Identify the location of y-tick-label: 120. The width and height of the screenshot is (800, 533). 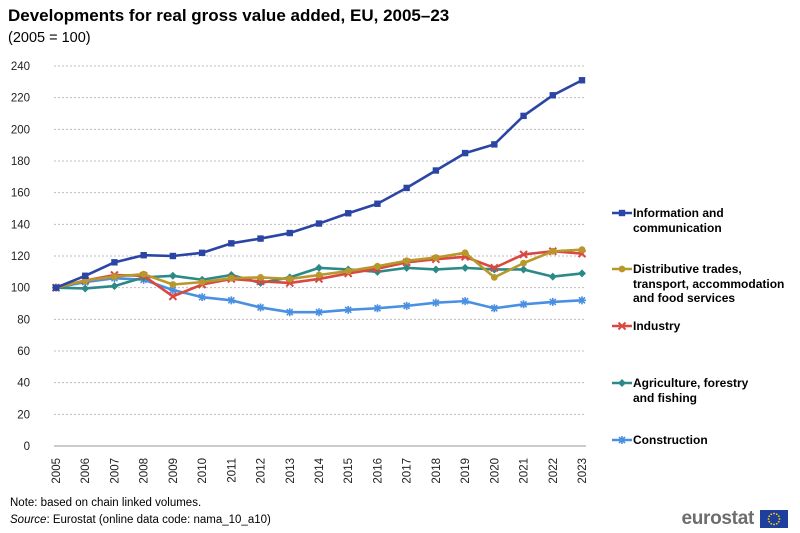
(20, 257).